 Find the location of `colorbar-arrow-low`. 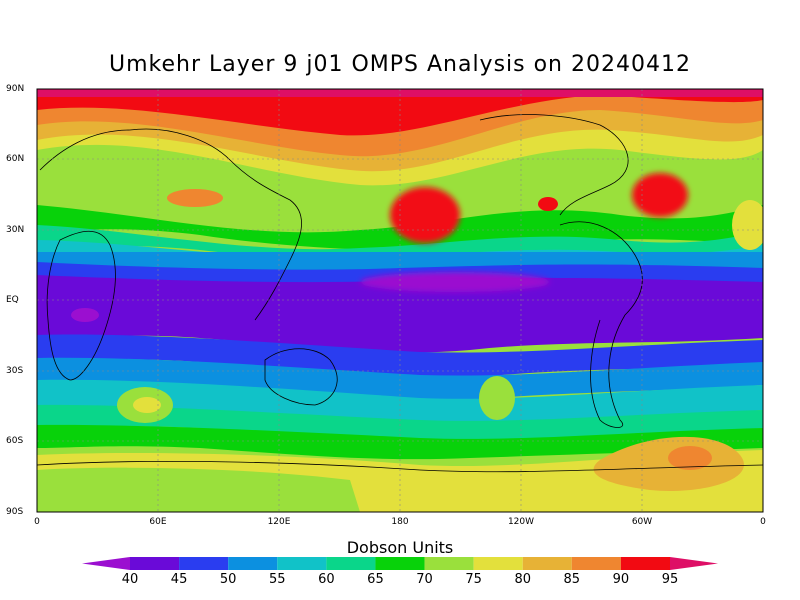

colorbar-arrow-low is located at coordinates (106, 563).